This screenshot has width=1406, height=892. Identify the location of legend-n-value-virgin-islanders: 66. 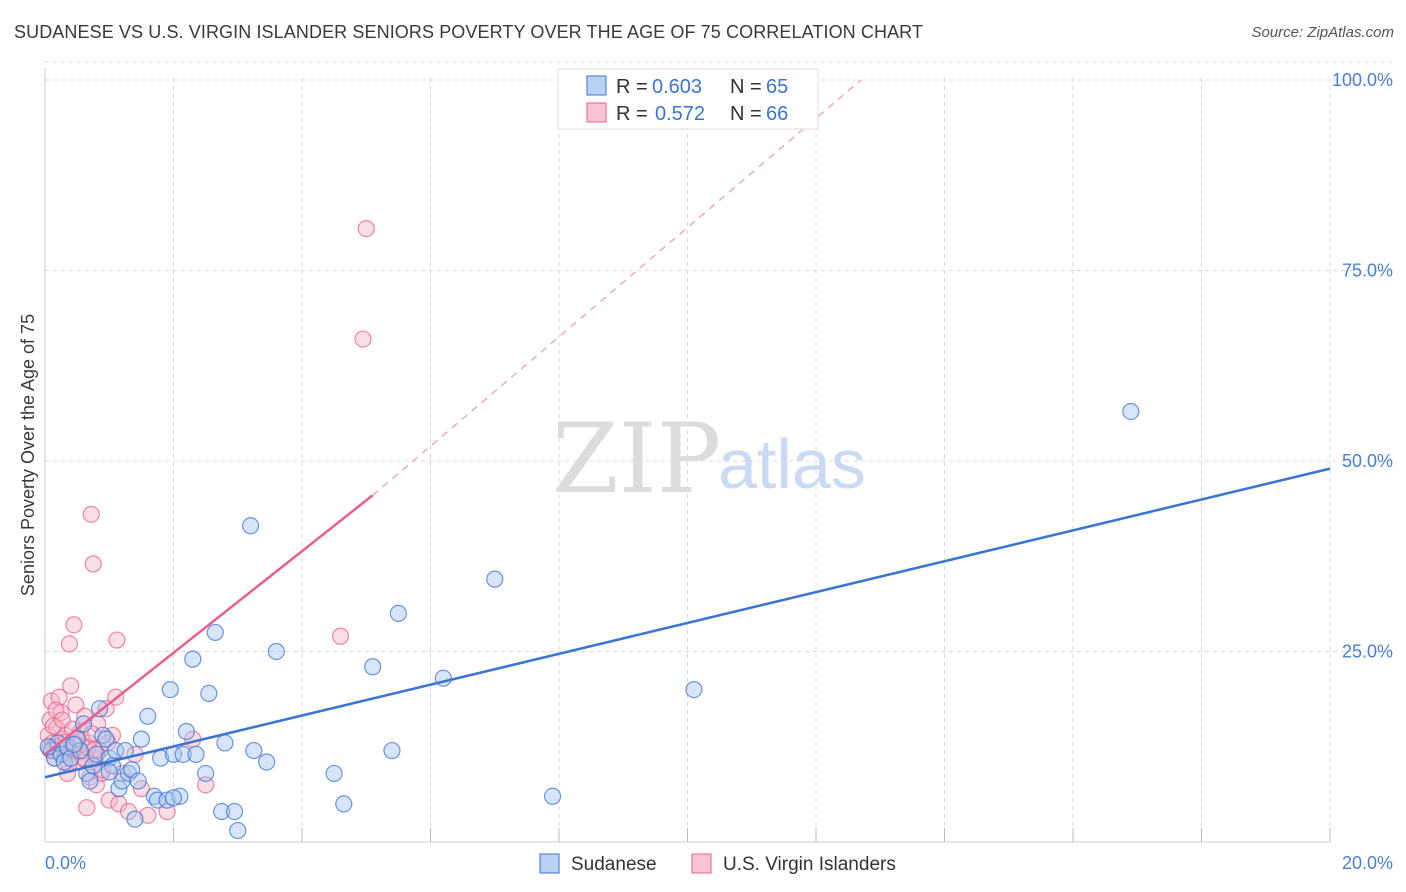
(777, 114).